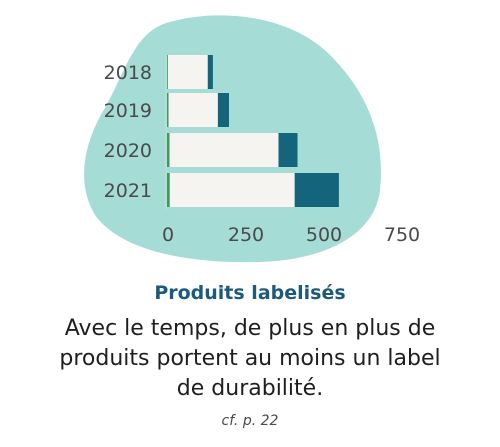 This screenshot has width=500, height=447. I want to click on subtitle-line-2: produits portent au moins un label, so click(250, 358).